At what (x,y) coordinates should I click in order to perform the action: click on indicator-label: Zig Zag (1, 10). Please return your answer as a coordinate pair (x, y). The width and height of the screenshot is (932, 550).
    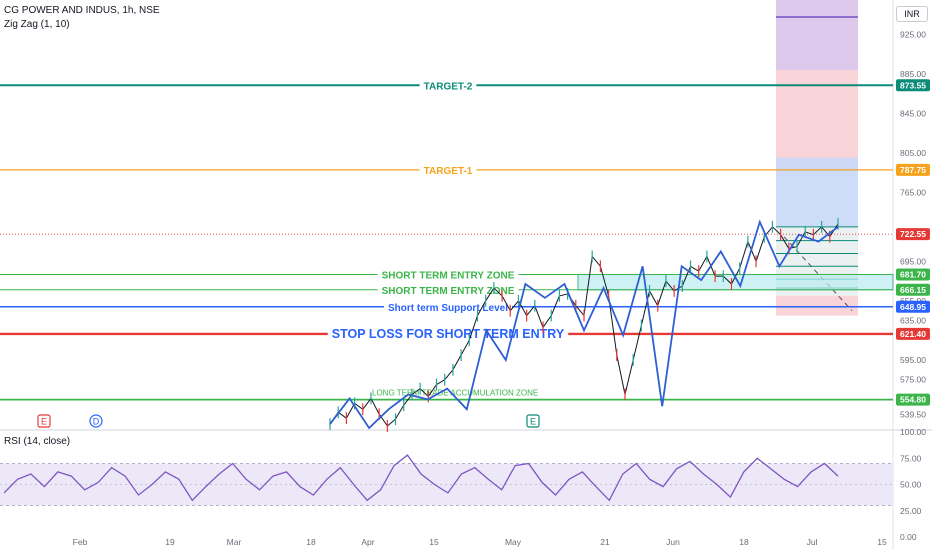
    Looking at the image, I should click on (37, 24).